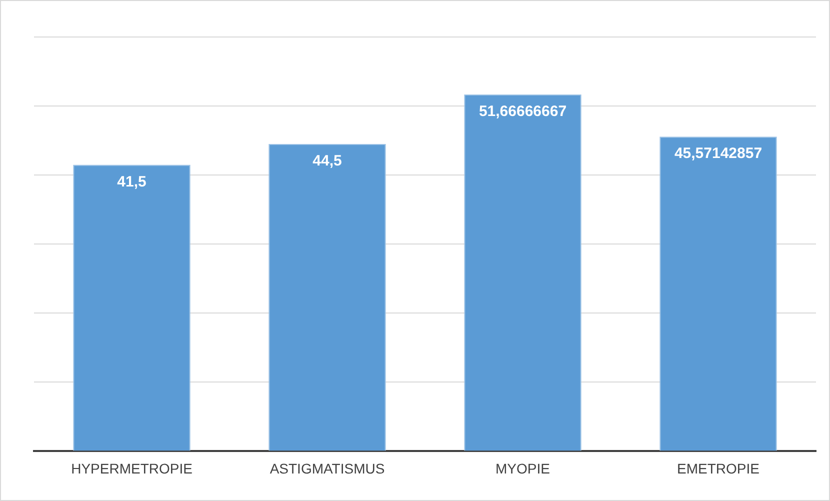  I want to click on x-tick-label: HYPERMETROPIE, so click(131, 468).